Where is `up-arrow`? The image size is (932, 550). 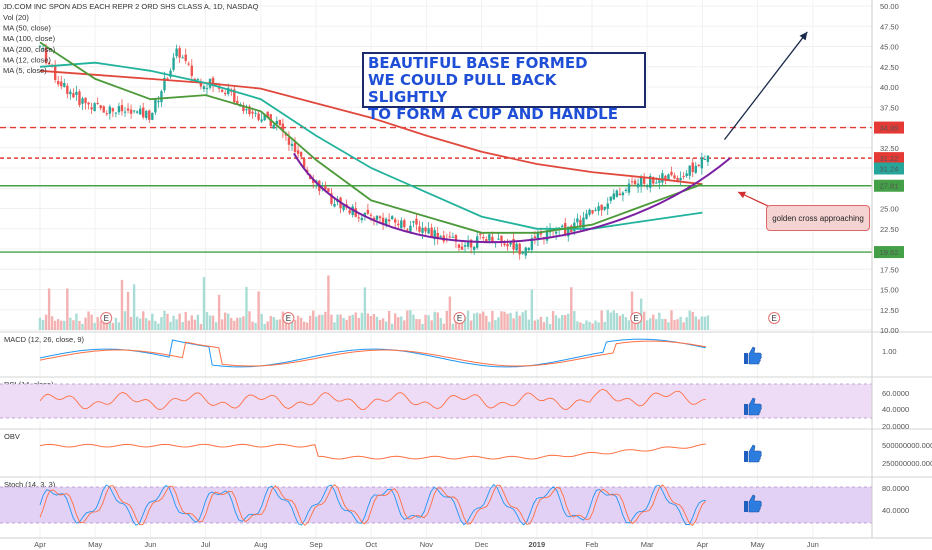
up-arrow is located at coordinates (765, 86).